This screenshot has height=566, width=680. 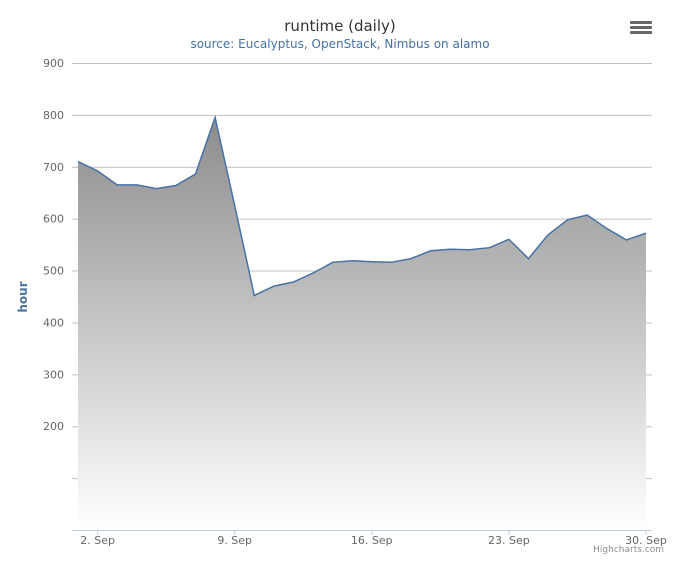 I want to click on x-tick-label: 16. Sep, so click(x=372, y=540).